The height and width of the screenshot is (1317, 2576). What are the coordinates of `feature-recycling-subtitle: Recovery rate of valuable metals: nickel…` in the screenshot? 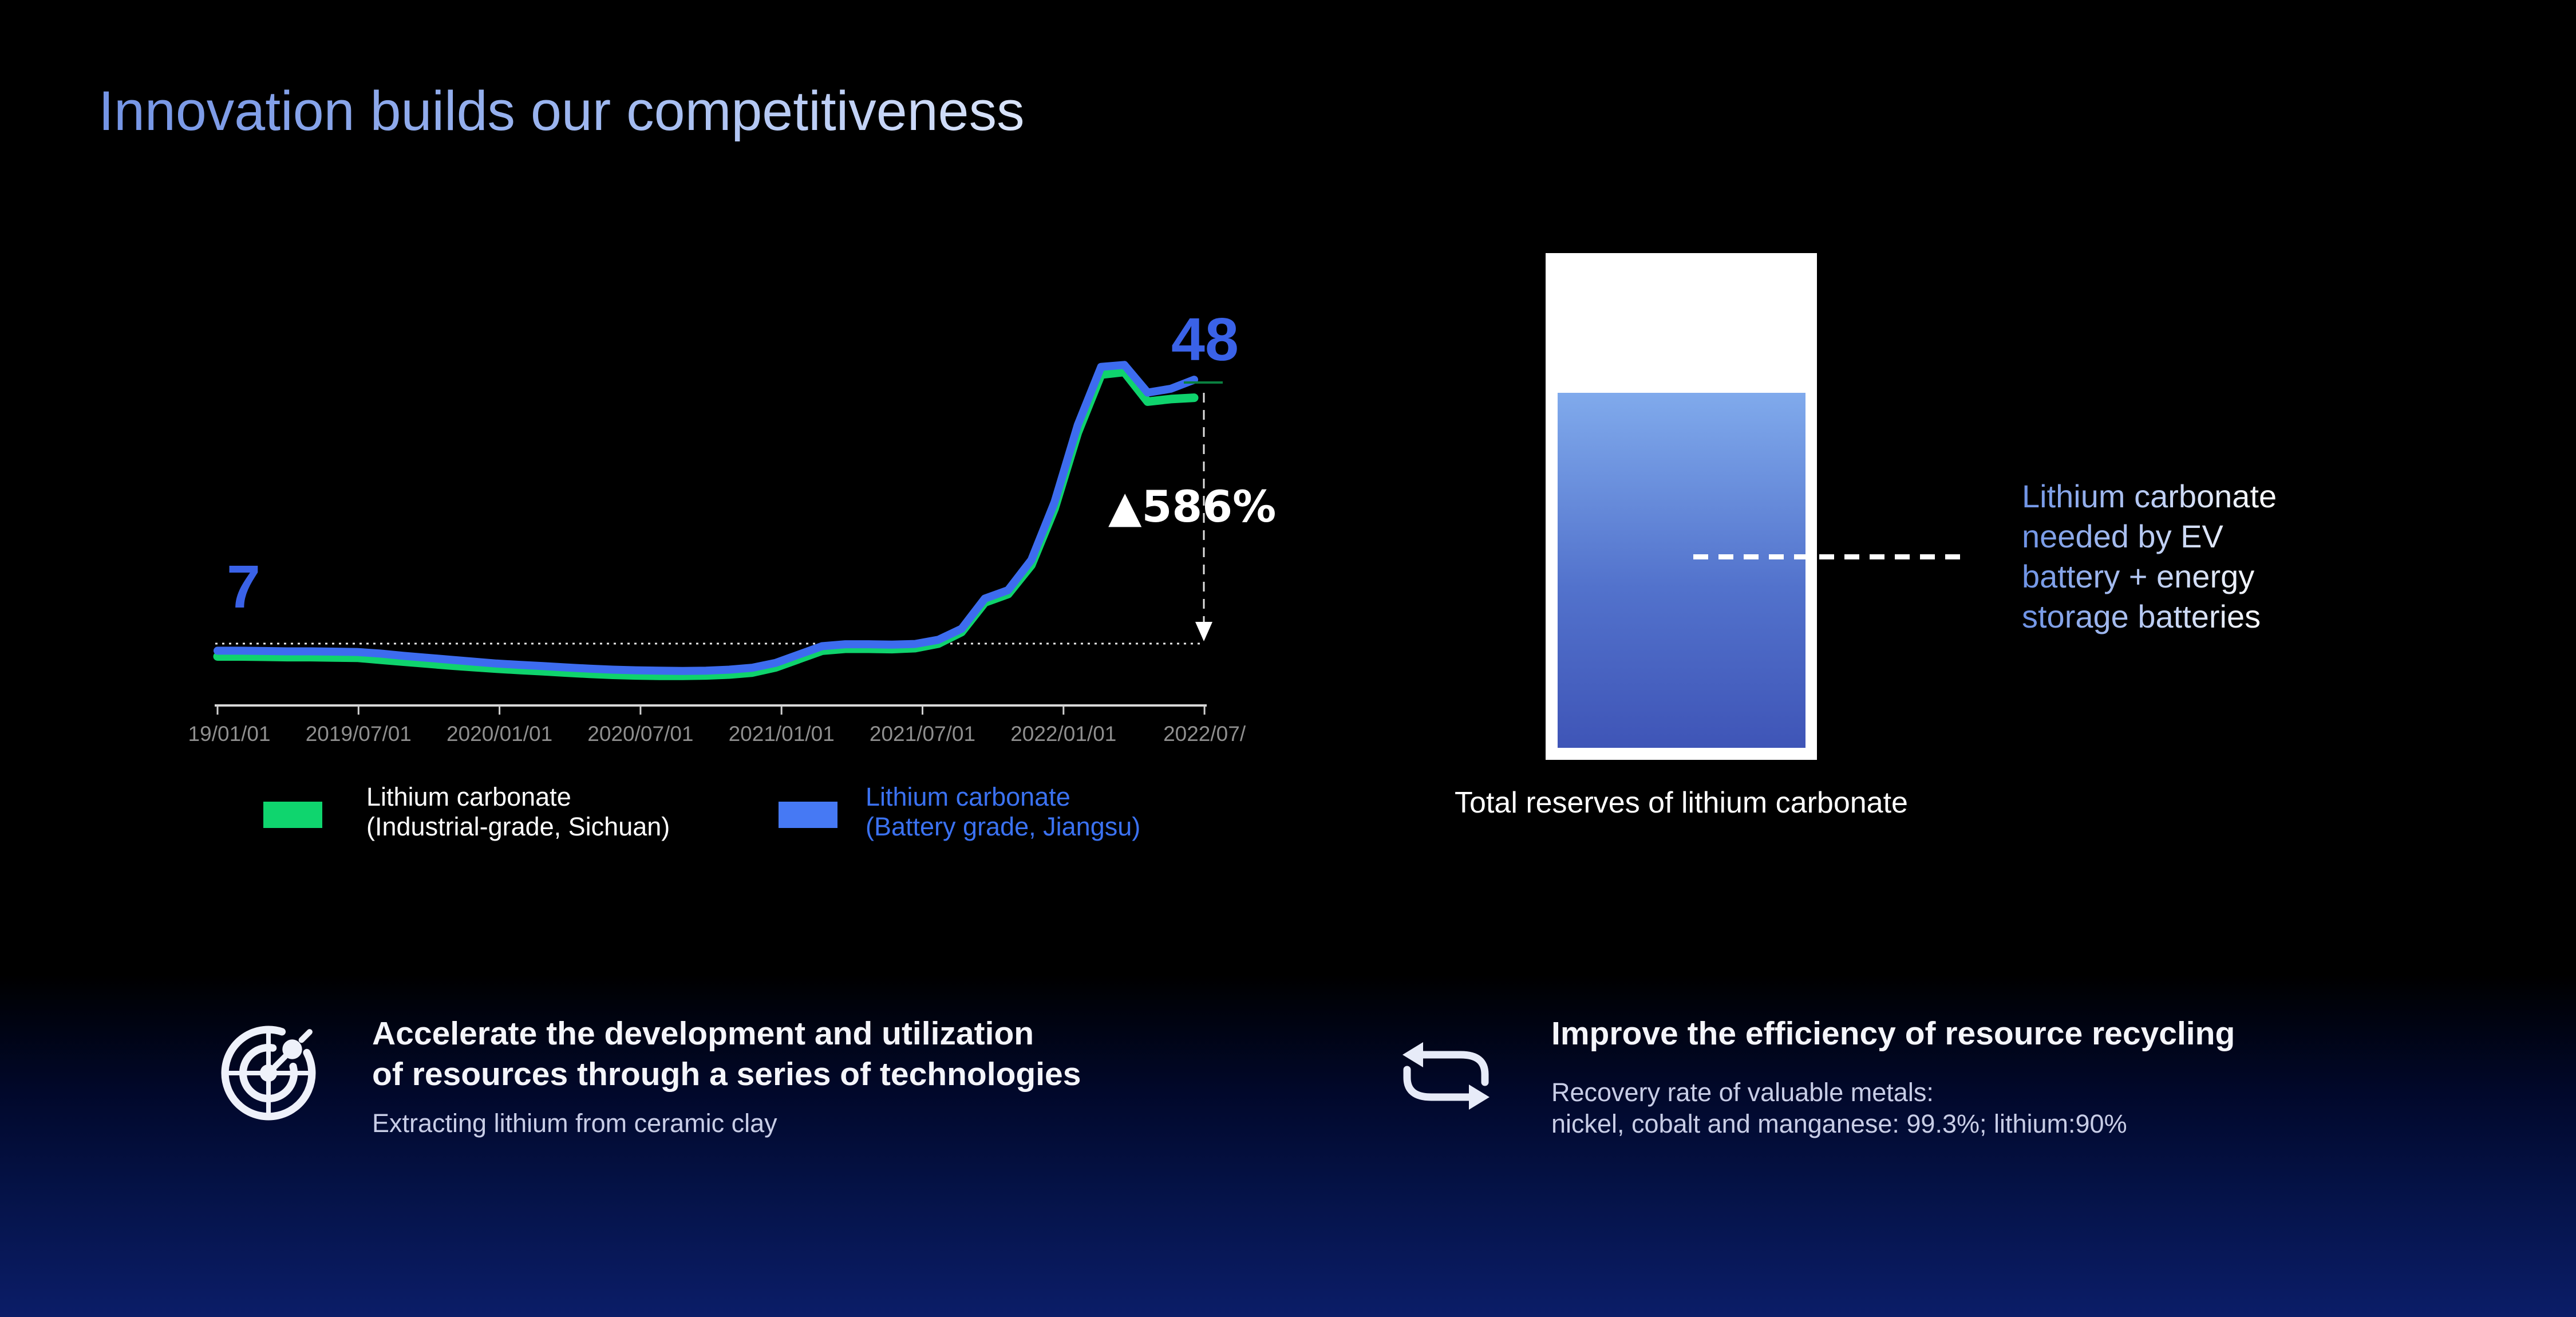 It's located at (1839, 1108).